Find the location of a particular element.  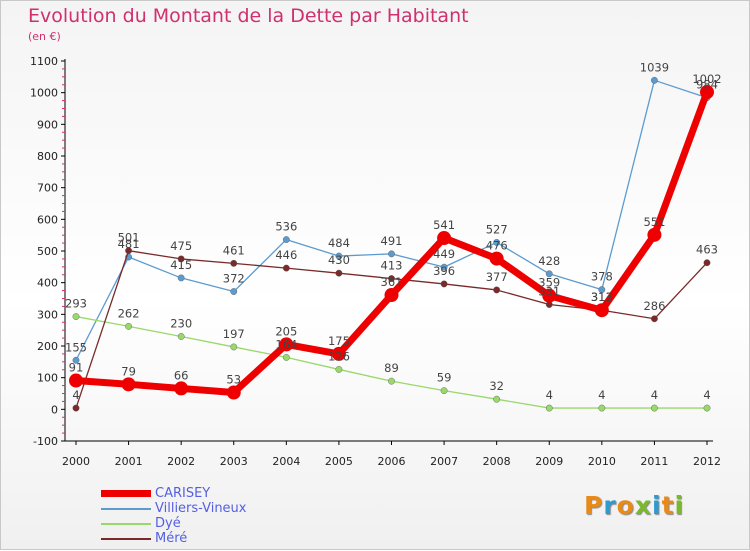

data-label: 484 is located at coordinates (339, 243).